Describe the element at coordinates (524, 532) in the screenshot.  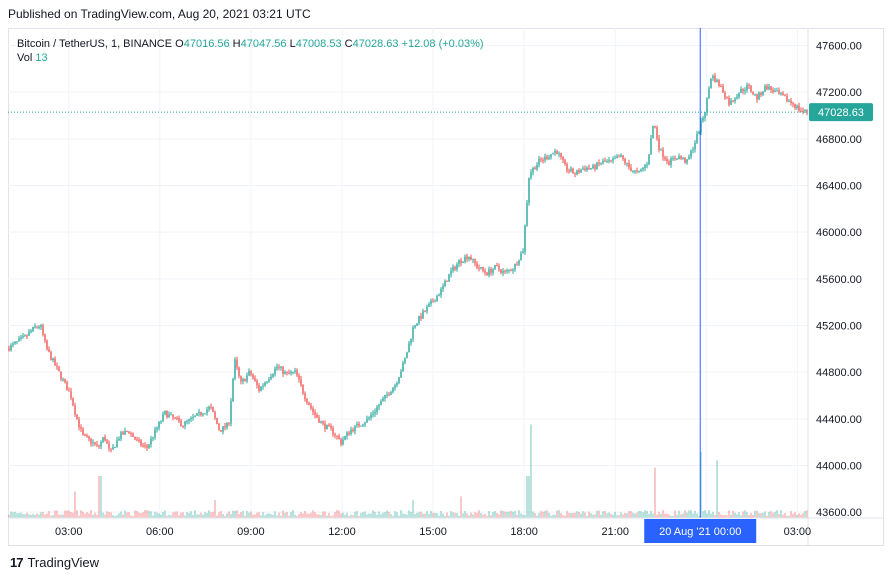
I see `time-tick-label: 18:00` at that location.